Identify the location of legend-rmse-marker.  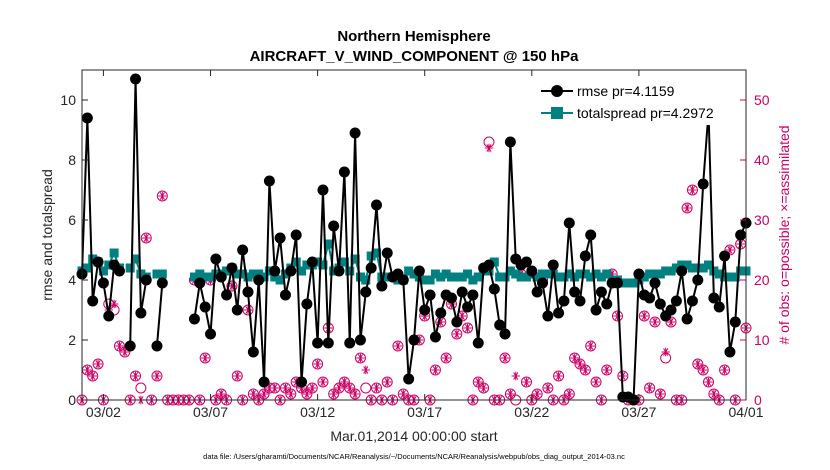
(557, 91).